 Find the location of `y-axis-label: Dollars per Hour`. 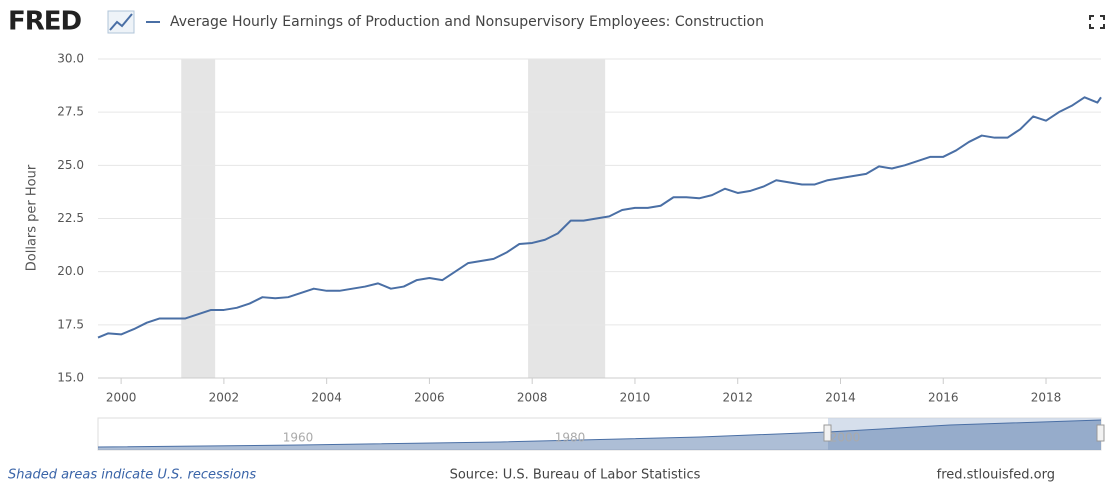

y-axis-label: Dollars per Hour is located at coordinates (32, 217).